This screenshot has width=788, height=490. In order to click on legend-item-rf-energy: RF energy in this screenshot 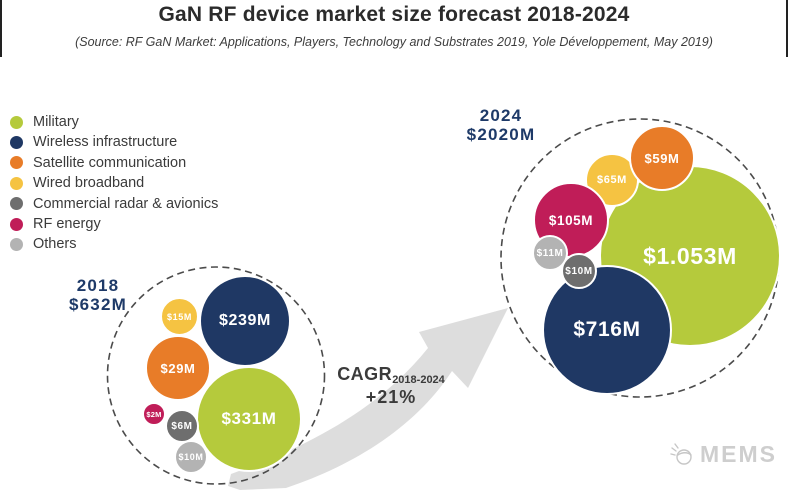, I will do `click(114, 224)`.